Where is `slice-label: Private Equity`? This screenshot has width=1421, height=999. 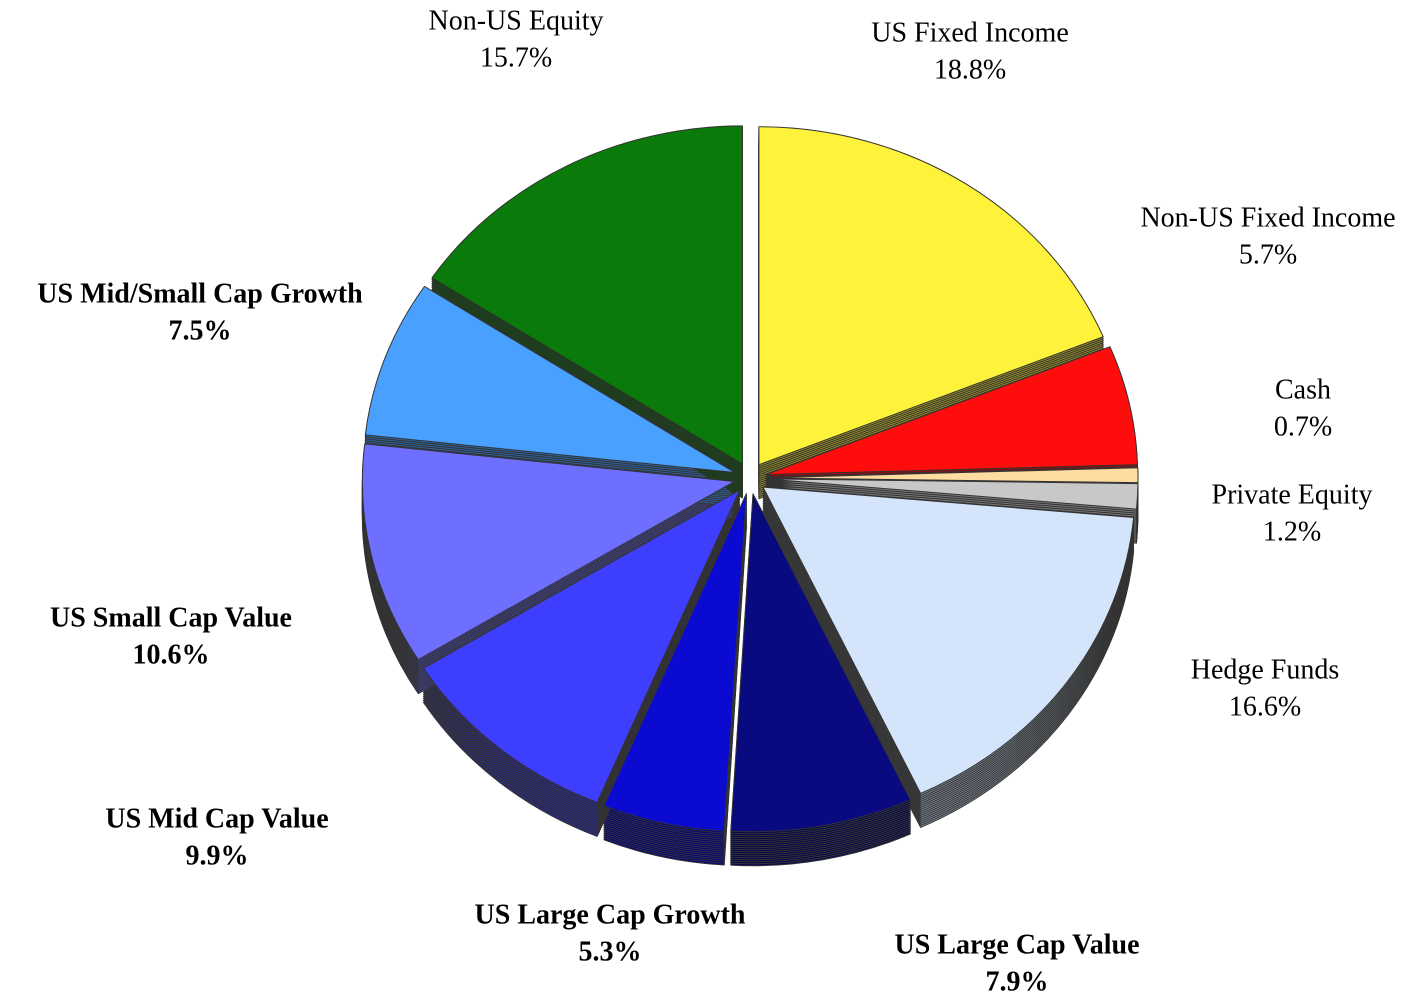 slice-label: Private Equity is located at coordinates (1292, 494).